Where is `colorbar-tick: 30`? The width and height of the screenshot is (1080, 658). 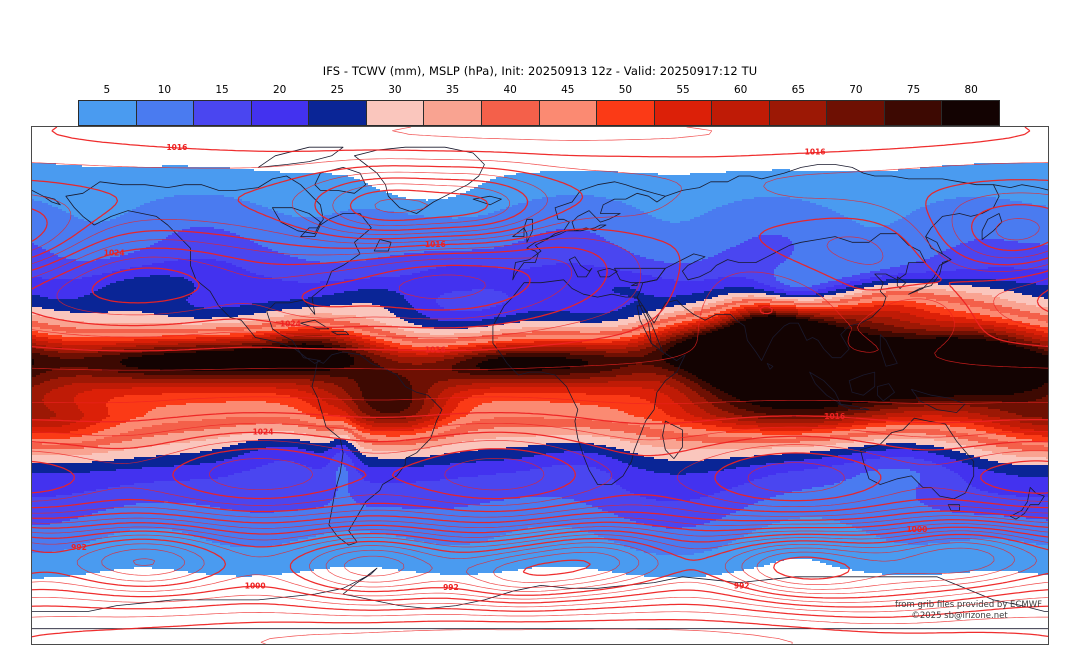 colorbar-tick: 30 is located at coordinates (395, 90).